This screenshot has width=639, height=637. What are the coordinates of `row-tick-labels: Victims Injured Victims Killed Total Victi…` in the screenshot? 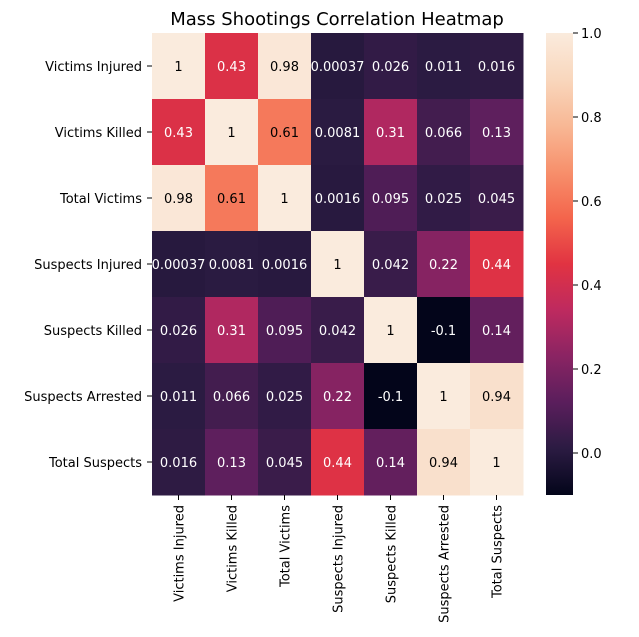 It's located at (88, 265).